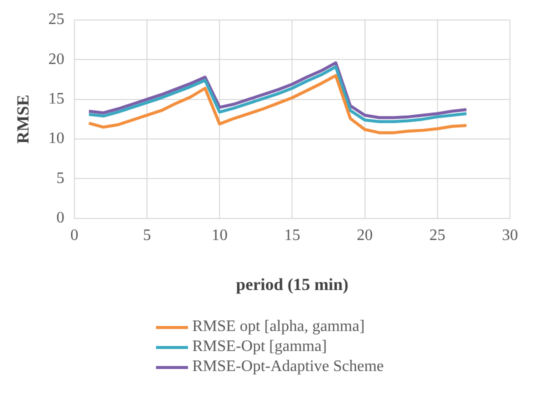 This screenshot has height=403, width=540. Describe the element at coordinates (288, 367) in the screenshot. I see `legend-label: RMSE-Opt-Adaptive Scheme` at that location.